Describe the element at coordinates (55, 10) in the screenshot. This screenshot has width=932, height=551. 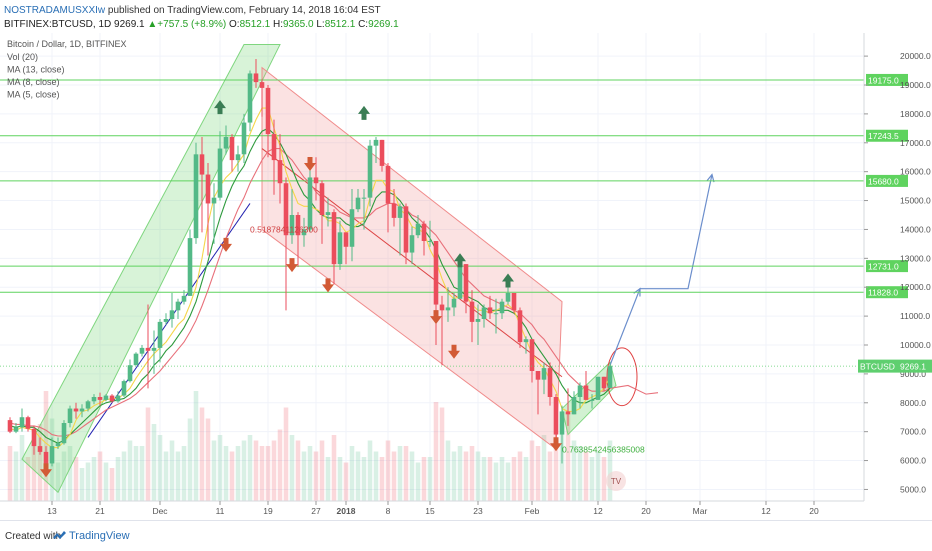
I see `author-link: NOSTRADAMUSXXIw` at that location.